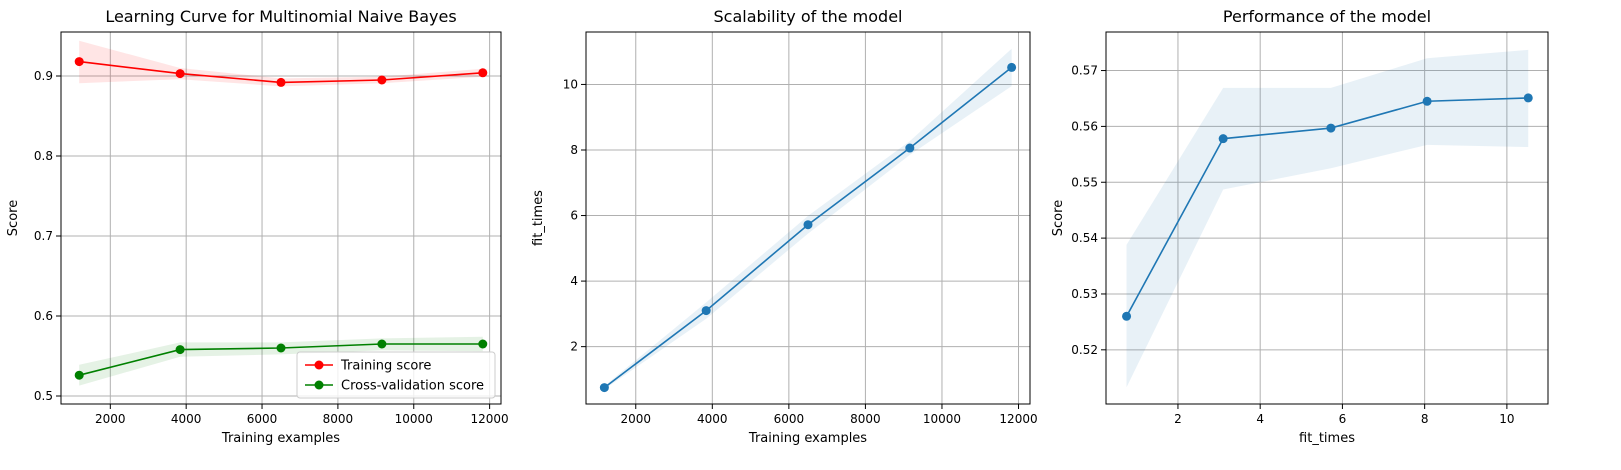 This screenshot has width=1621, height=470. What do you see at coordinates (574, 281) in the screenshot?
I see `y-tick-label: 4` at bounding box center [574, 281].